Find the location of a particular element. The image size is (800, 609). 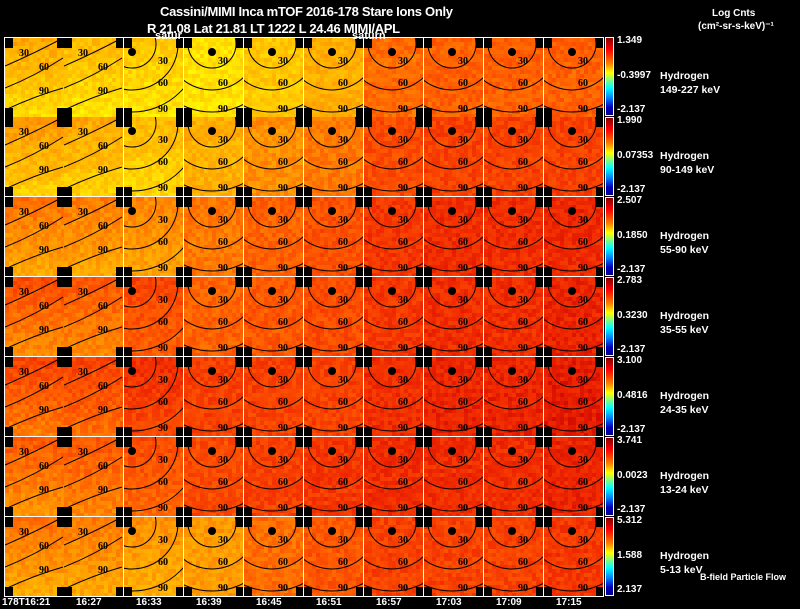

energy-range-label: 5-13 keV is located at coordinates (681, 570).